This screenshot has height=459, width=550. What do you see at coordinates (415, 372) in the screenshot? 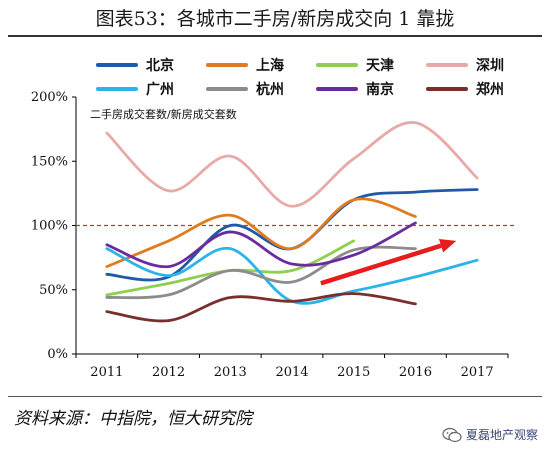
I see `x-tick-label: 2016` at bounding box center [415, 372].